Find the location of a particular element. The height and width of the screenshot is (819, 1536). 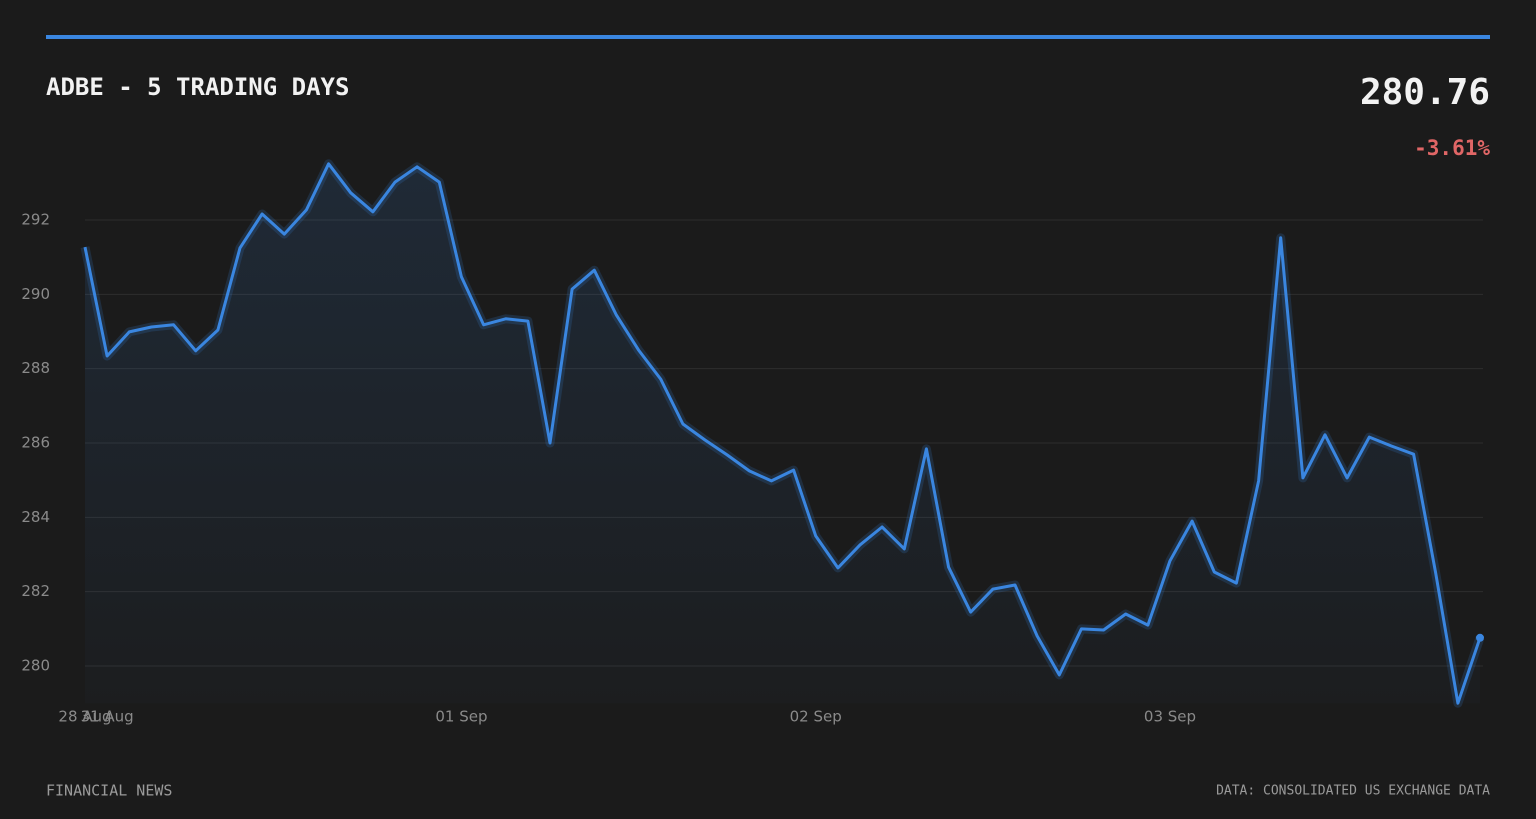

last-point is located at coordinates (1480, 637).